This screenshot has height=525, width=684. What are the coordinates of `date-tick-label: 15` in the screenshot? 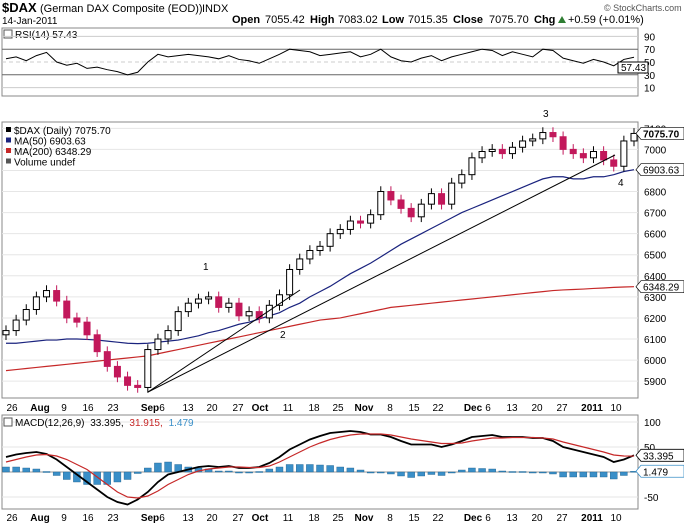 It's located at (414, 408).